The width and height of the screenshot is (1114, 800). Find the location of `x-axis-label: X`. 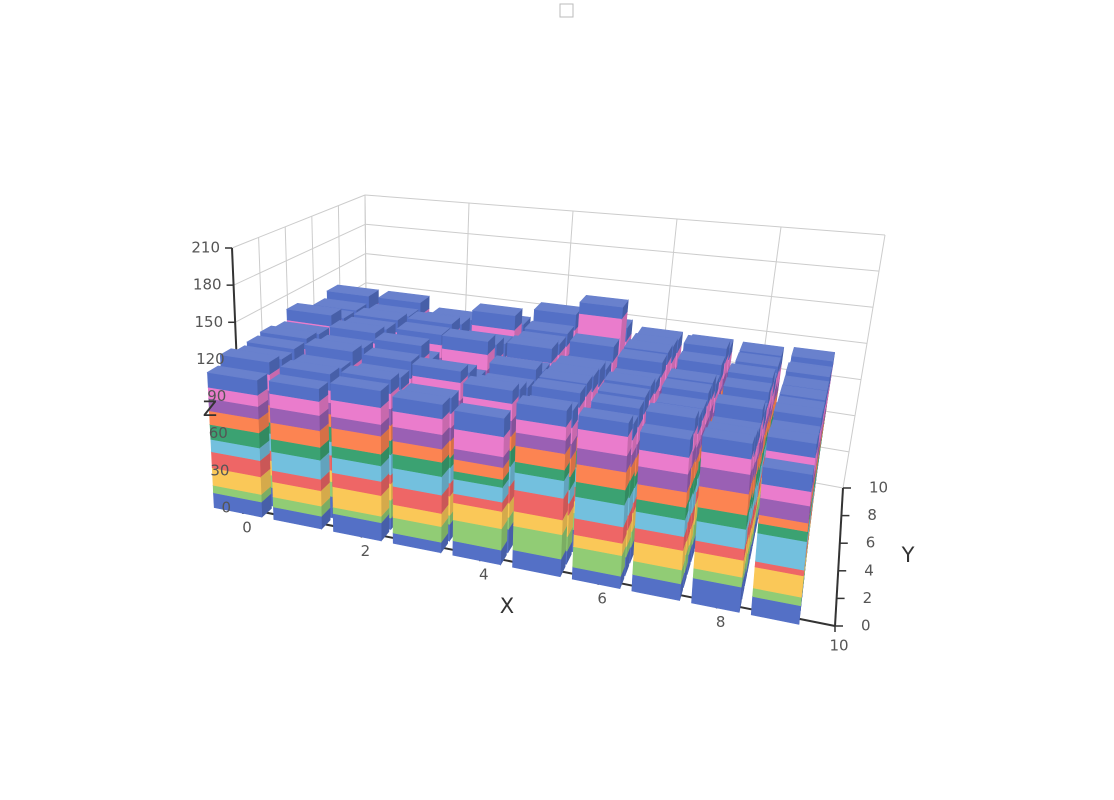

x-axis-label: X is located at coordinates (507, 606).